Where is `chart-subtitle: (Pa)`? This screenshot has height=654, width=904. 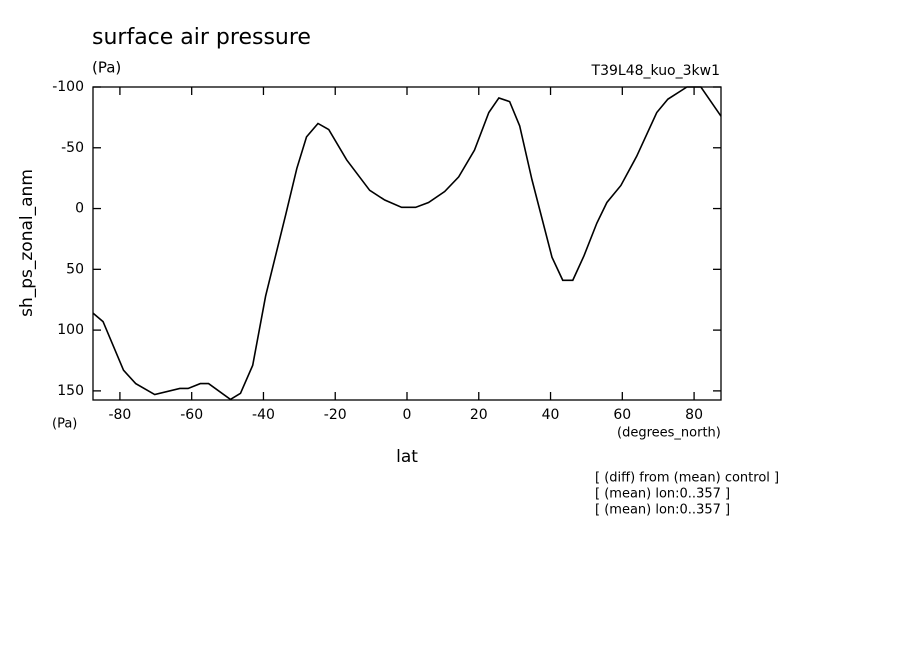 chart-subtitle: (Pa) is located at coordinates (106, 68).